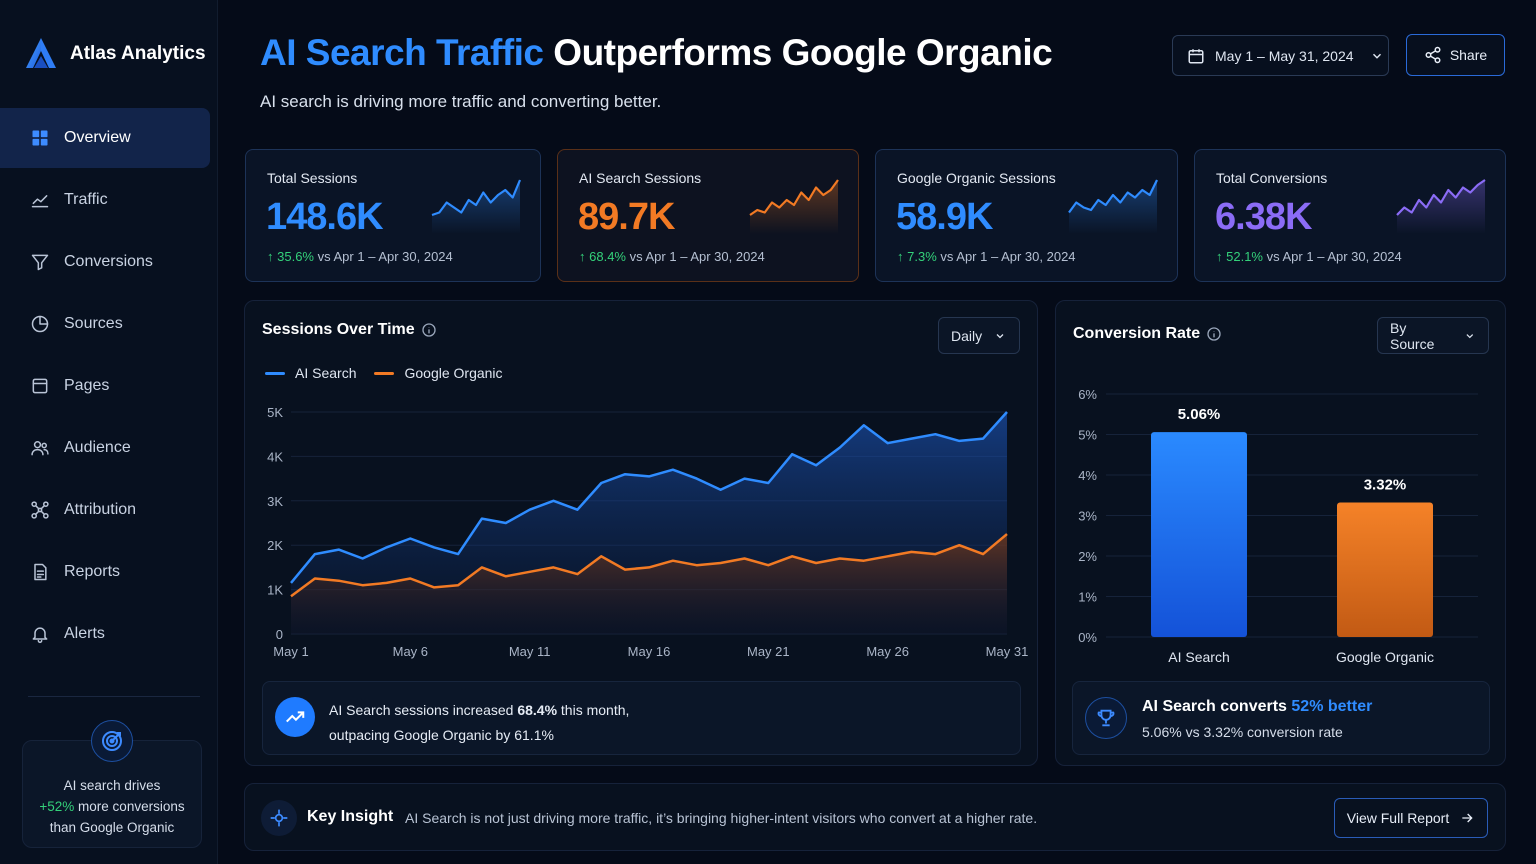  I want to click on sidebar-item-label: Overview, so click(97, 137).